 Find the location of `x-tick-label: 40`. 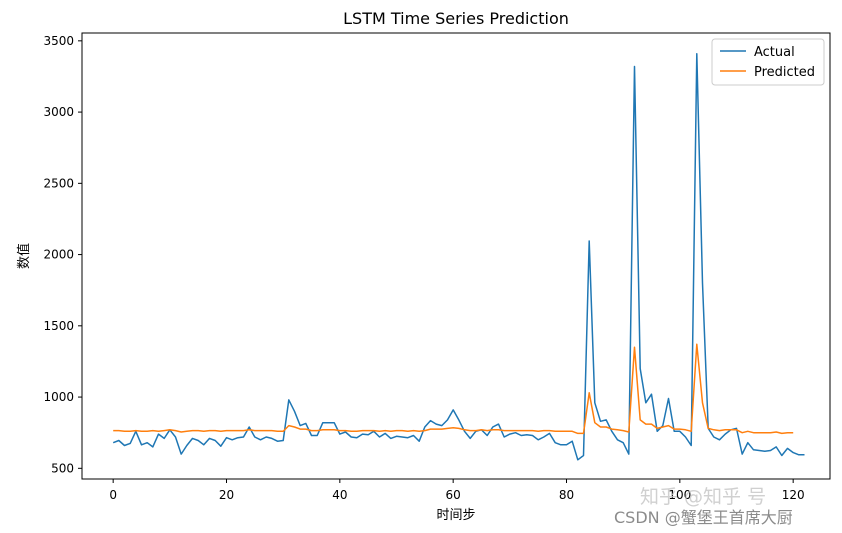

x-tick-label: 40 is located at coordinates (339, 495).